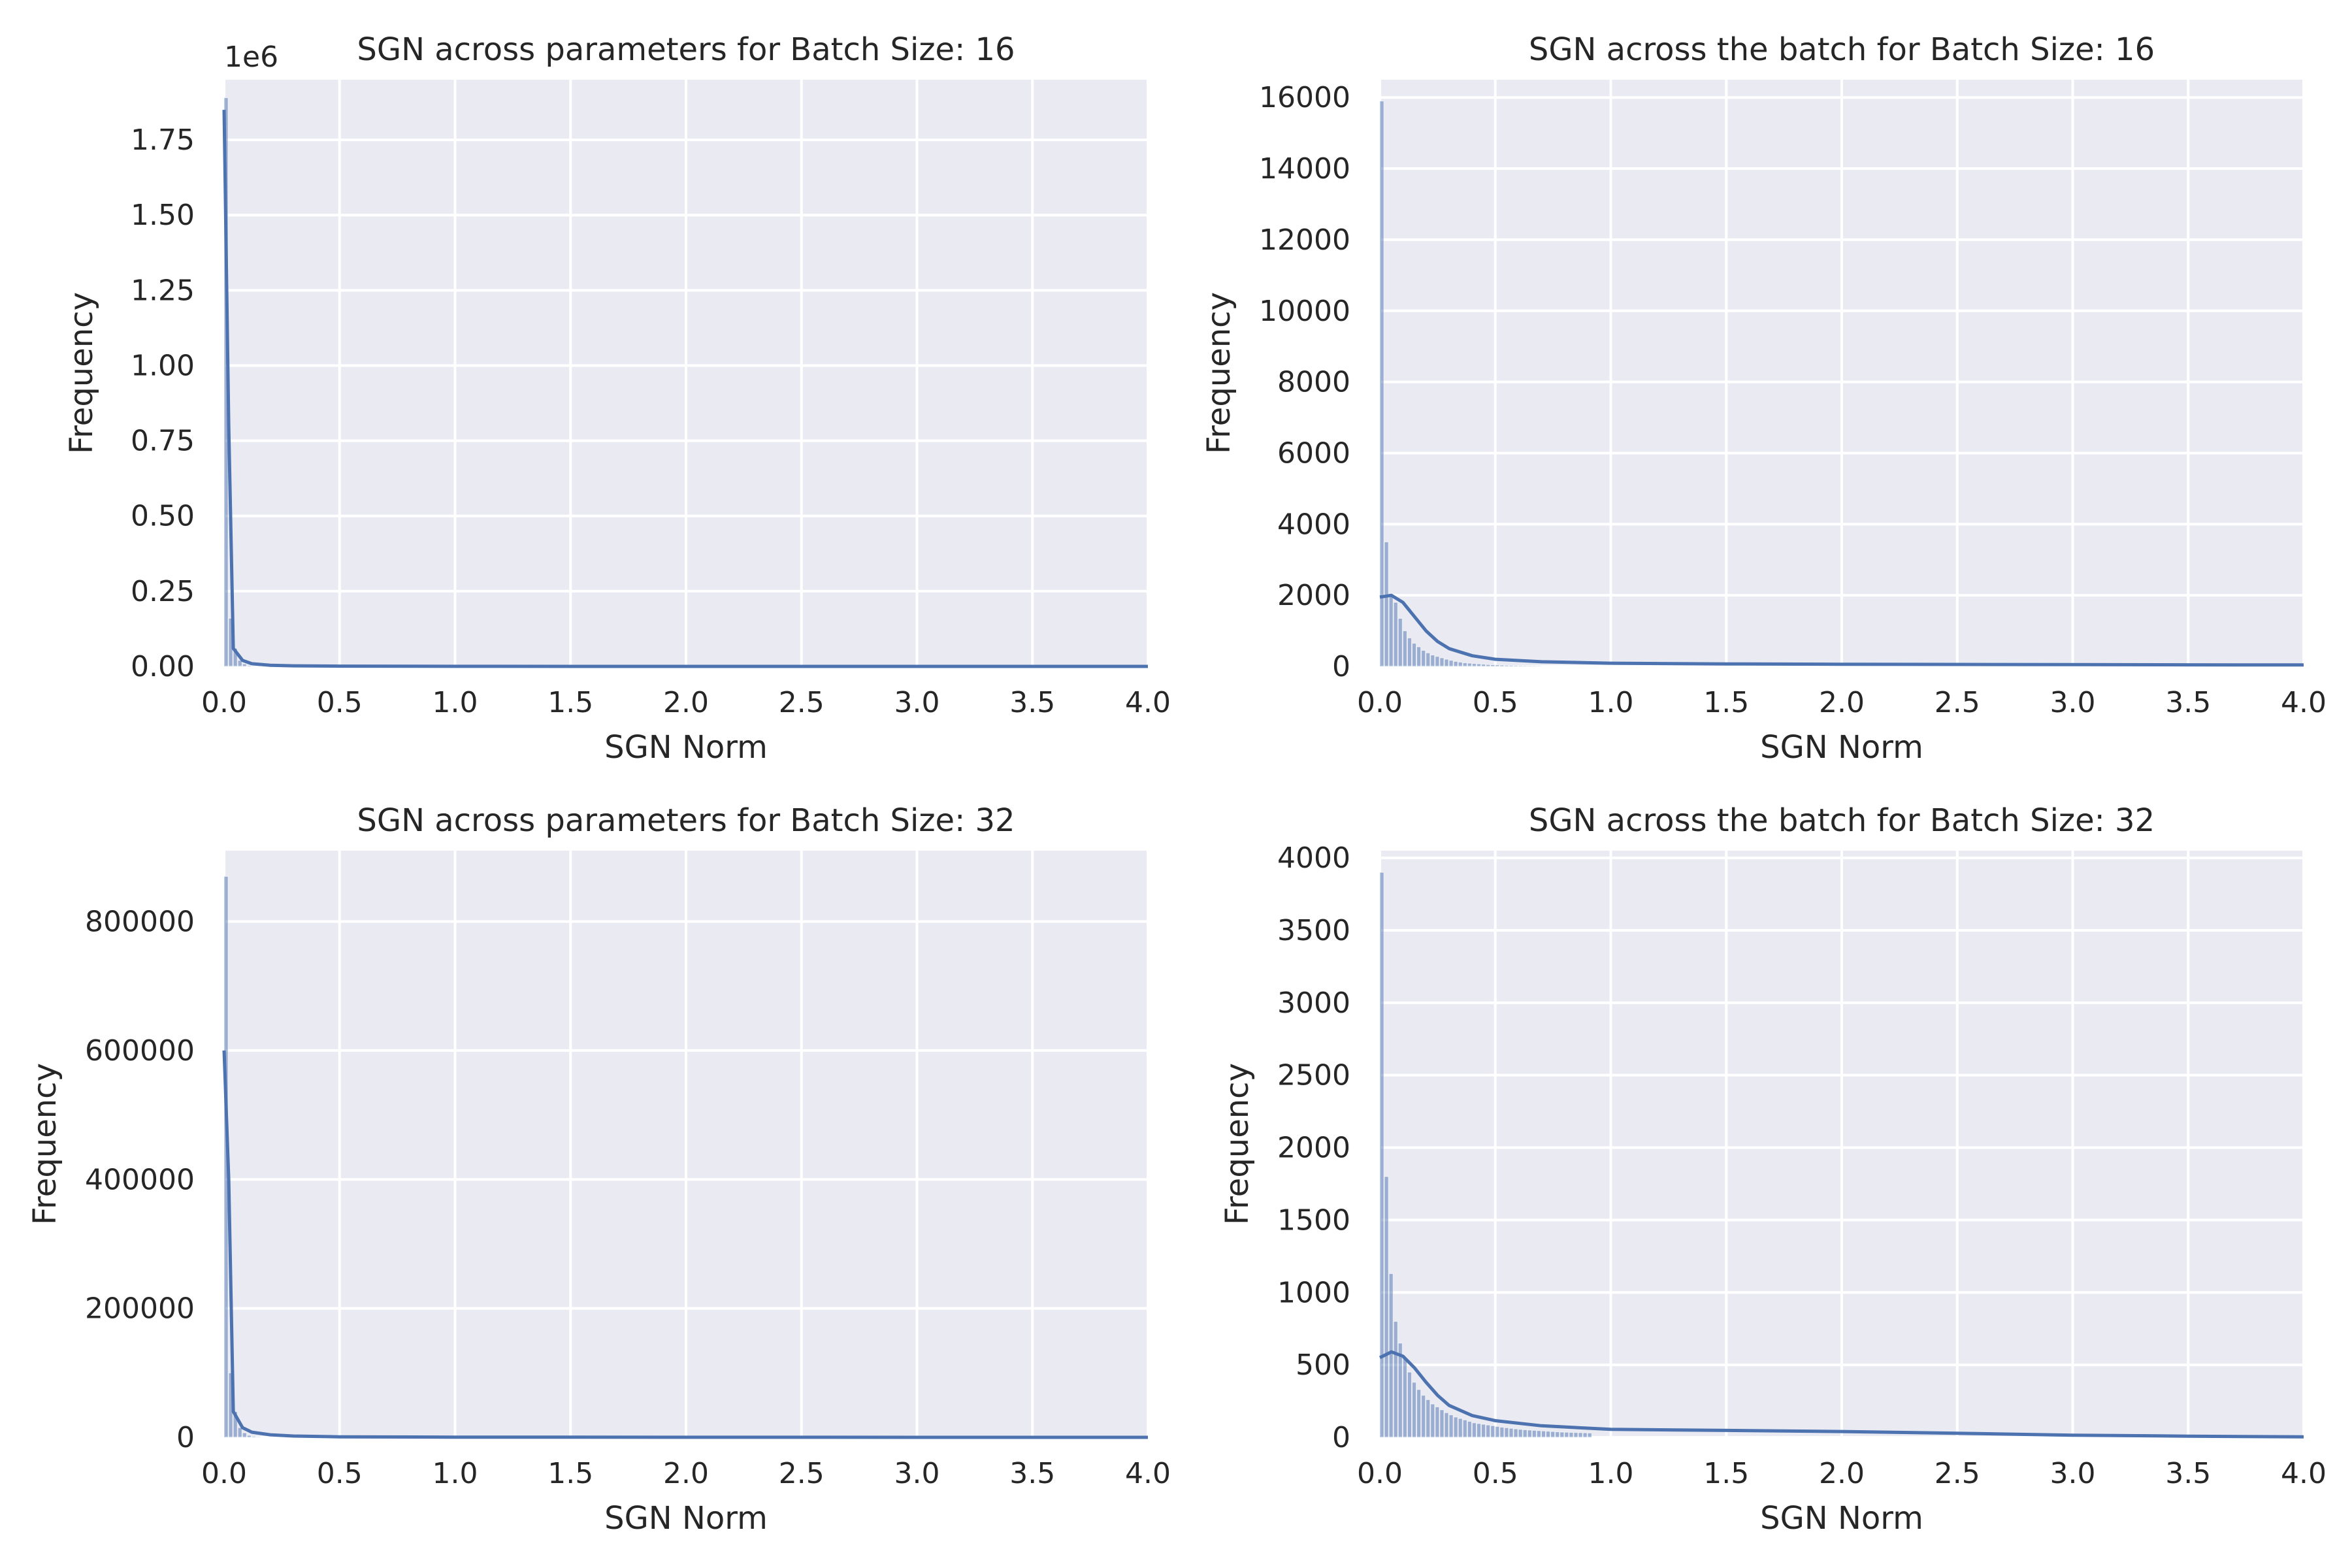 This screenshot has width=2352, height=1568. Describe the element at coordinates (1313, 1292) in the screenshot. I see `y-tick-label: 1000` at that location.